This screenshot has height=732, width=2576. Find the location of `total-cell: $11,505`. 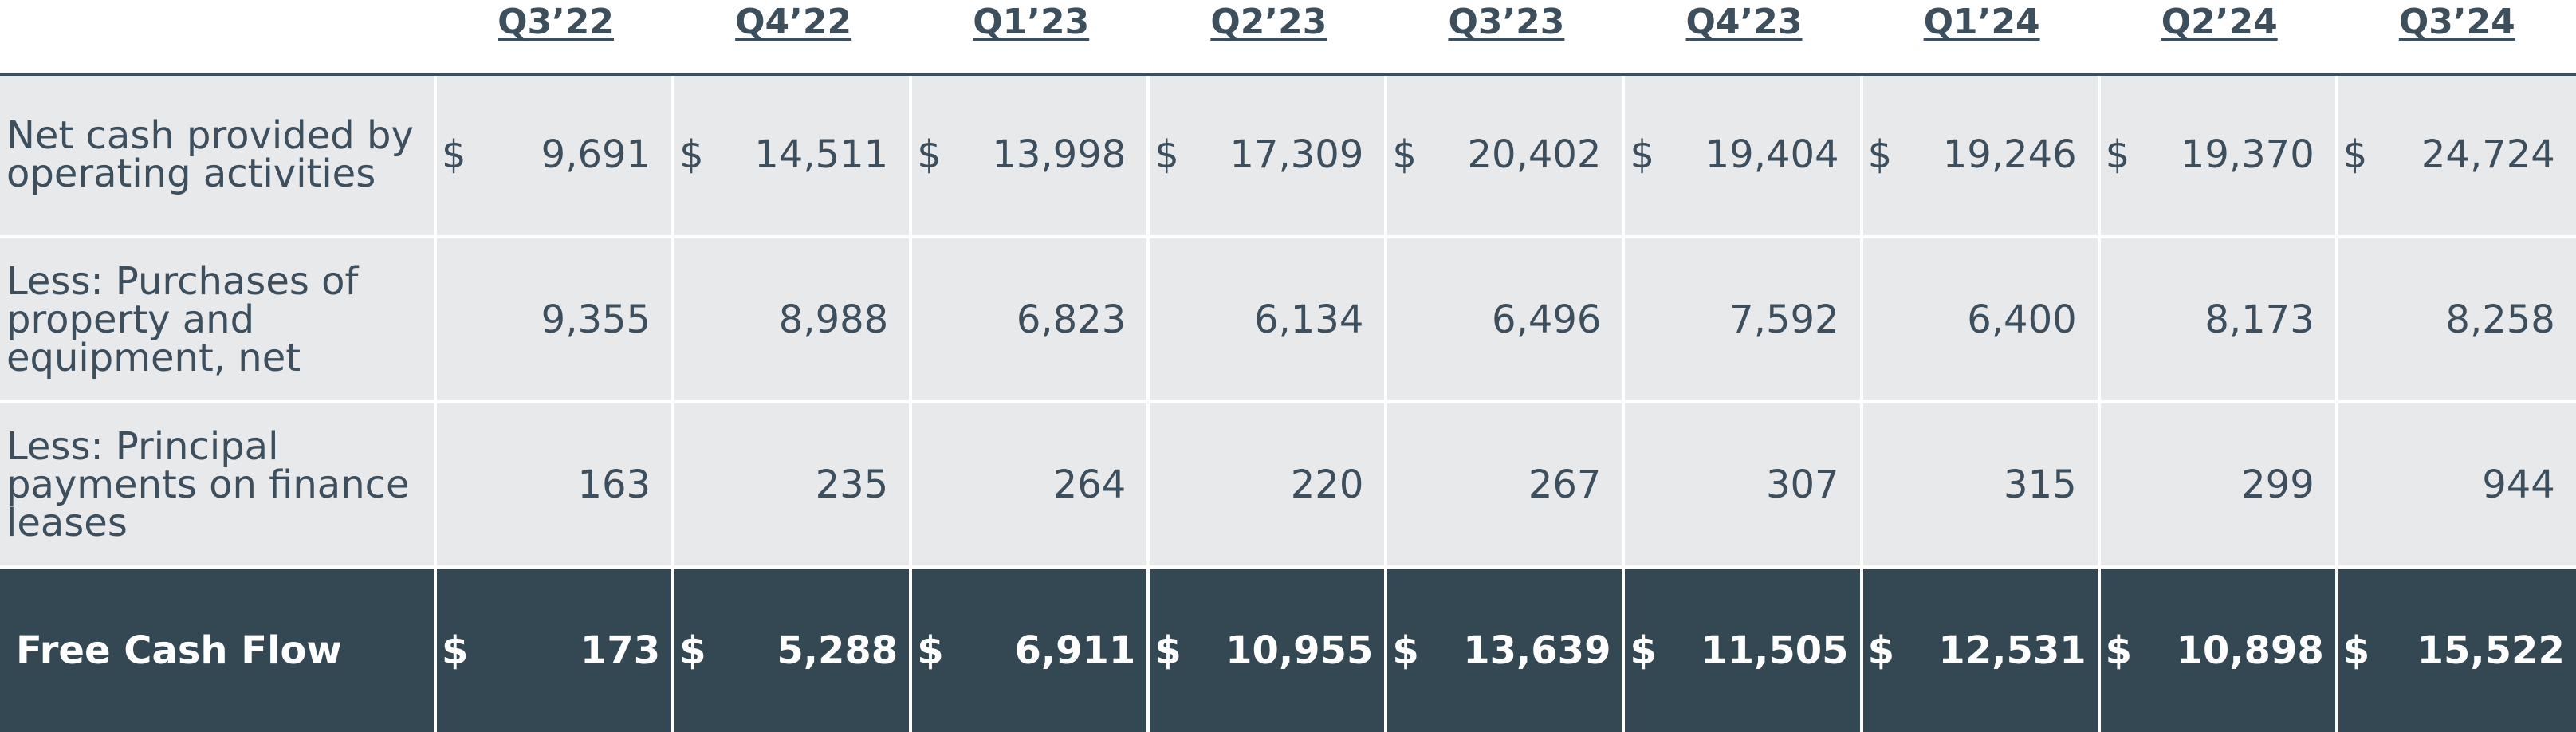

total-cell: $11,505 is located at coordinates (1744, 650).